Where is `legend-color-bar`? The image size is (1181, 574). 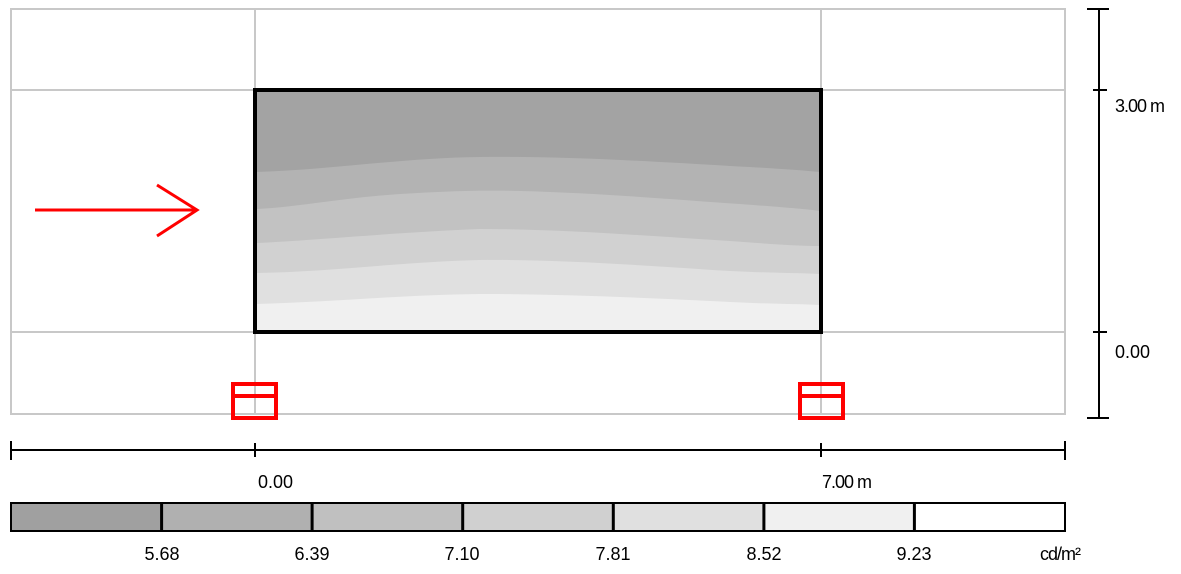
legend-color-bar is located at coordinates (538, 517).